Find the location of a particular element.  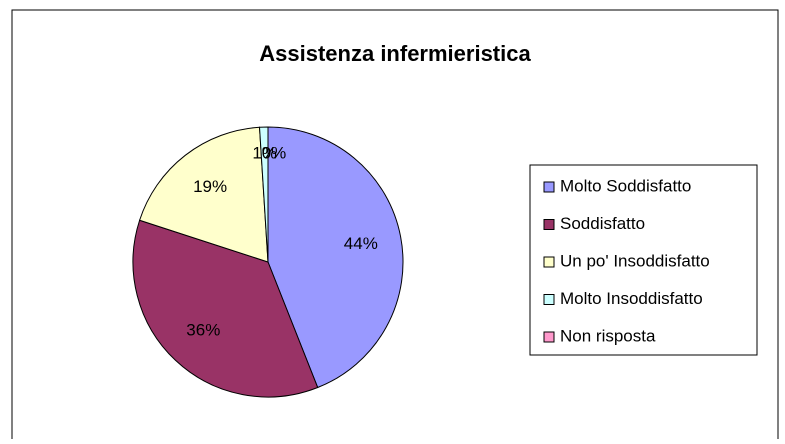

legend-label: Molto Soddisfatto is located at coordinates (625, 185).